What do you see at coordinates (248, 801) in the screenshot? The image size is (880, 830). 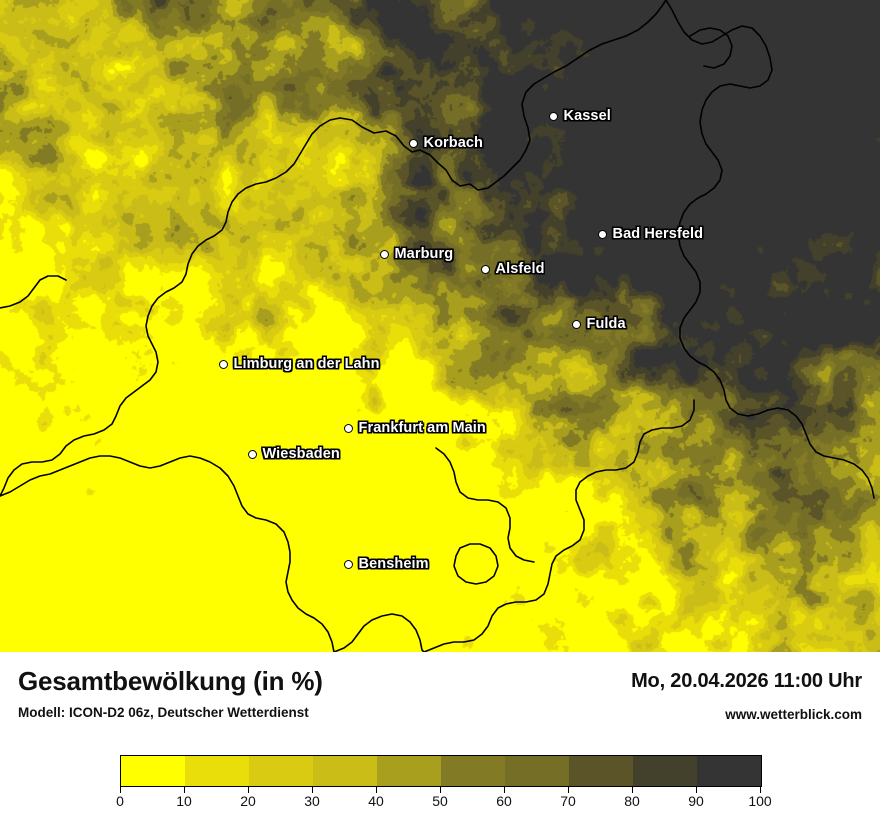 I see `legend-tick-label: 20` at bounding box center [248, 801].